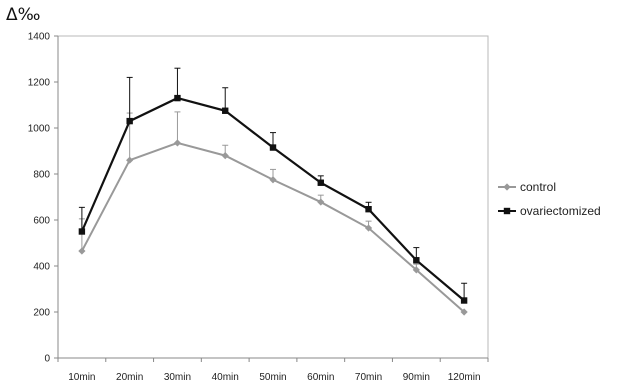 The height and width of the screenshot is (385, 619). What do you see at coordinates (507, 187) in the screenshot?
I see `legend-marker-control` at bounding box center [507, 187].